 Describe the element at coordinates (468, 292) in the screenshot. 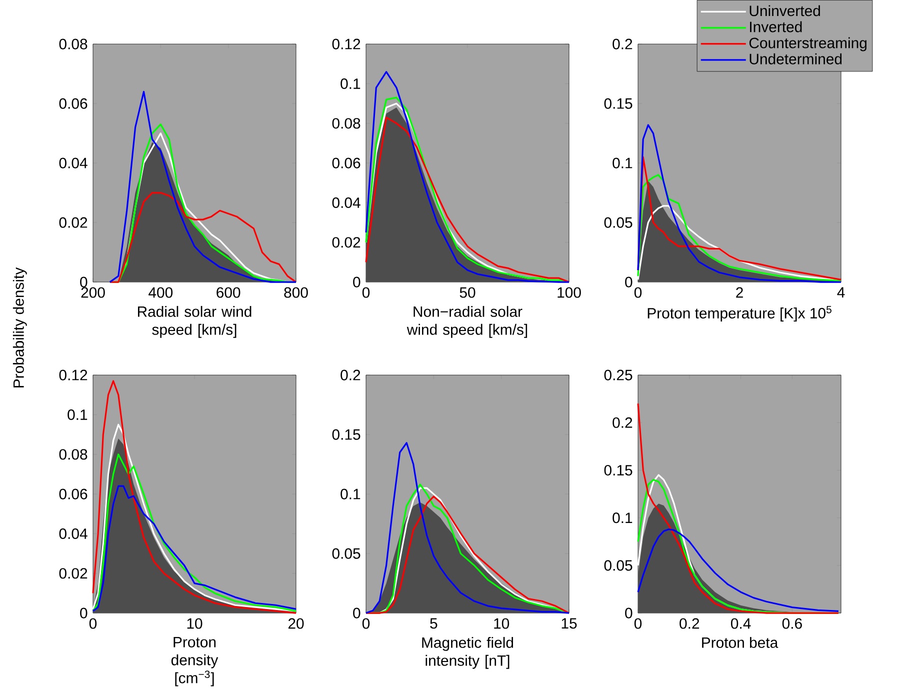

I see `x-tick-label: 50` at that location.